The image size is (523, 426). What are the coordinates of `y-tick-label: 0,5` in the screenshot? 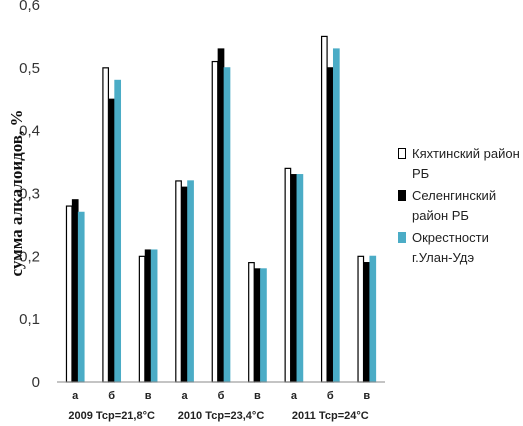 It's located at (29, 68).